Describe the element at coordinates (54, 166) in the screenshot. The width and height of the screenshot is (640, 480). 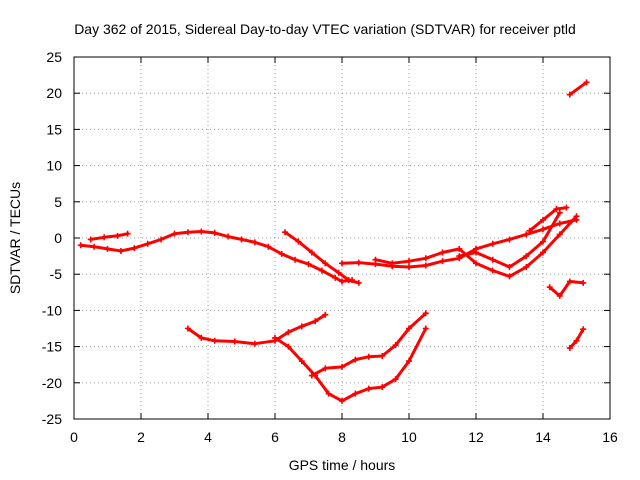
I see `y-tick-label: 10` at that location.